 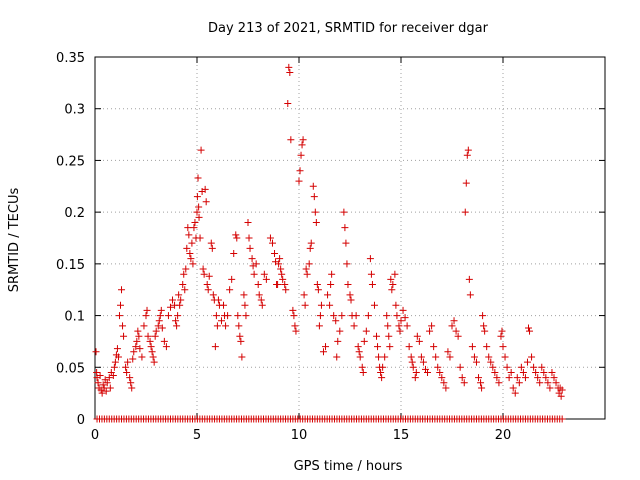 I want to click on data-point-zero, so click(x=562, y=419).